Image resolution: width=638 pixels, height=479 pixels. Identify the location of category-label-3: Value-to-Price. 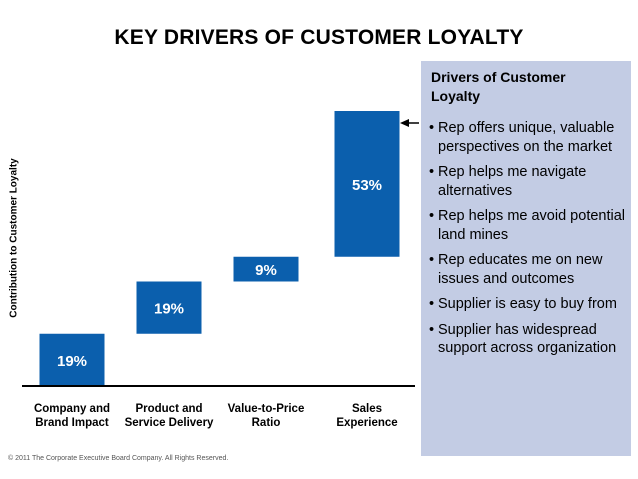
(266, 409).